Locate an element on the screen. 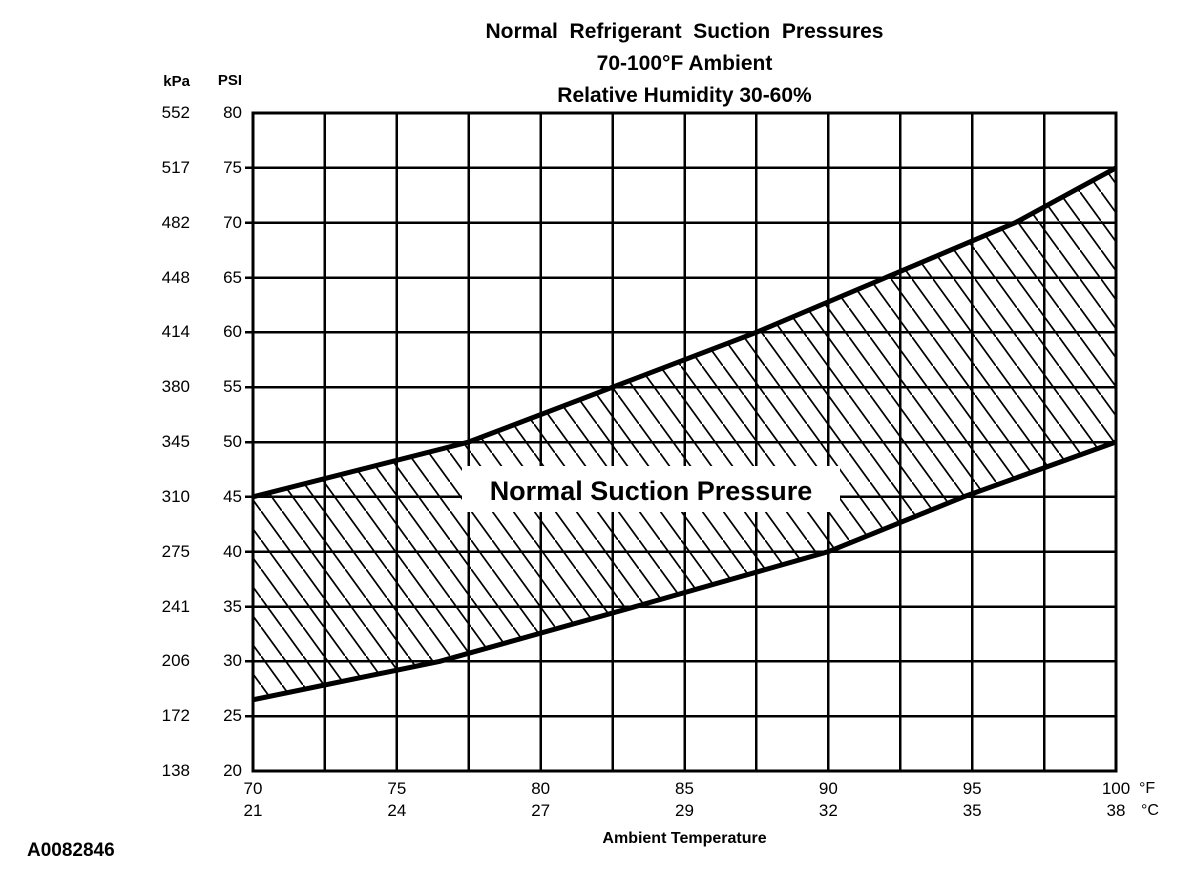 The height and width of the screenshot is (882, 1200). x-axis-title: Ambient Temperature is located at coordinates (684, 838).